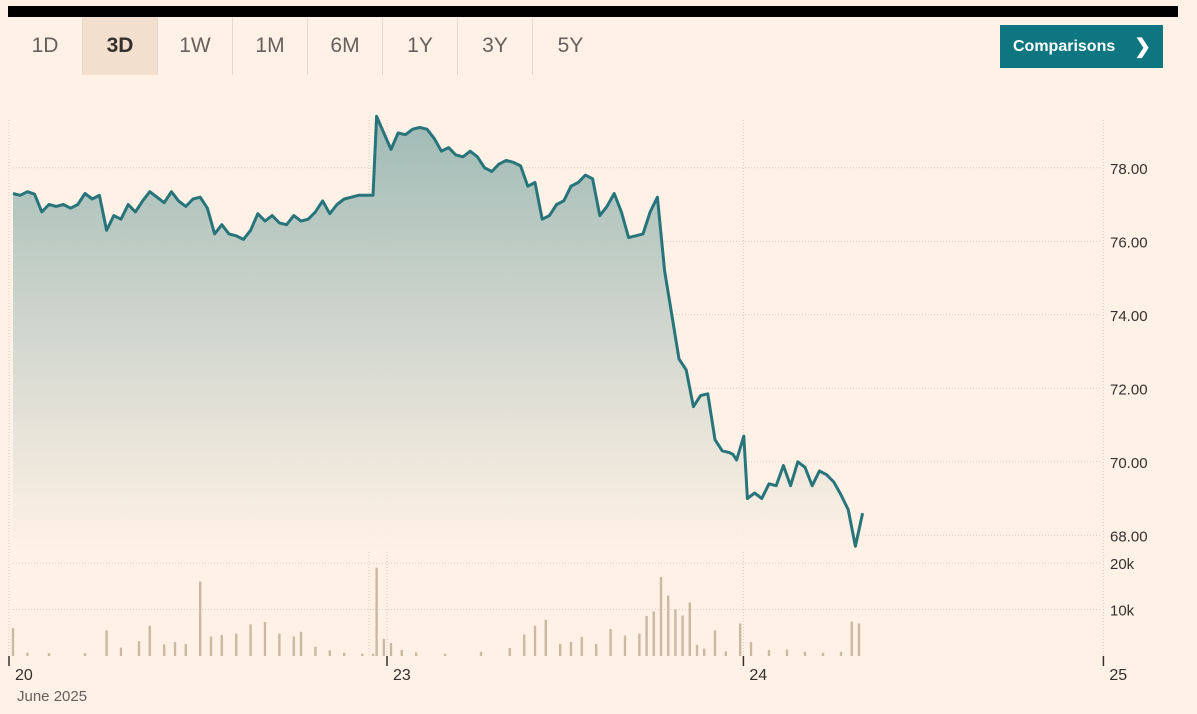  Describe the element at coordinates (195, 46) in the screenshot. I see `tab-1w: 1W` at that location.